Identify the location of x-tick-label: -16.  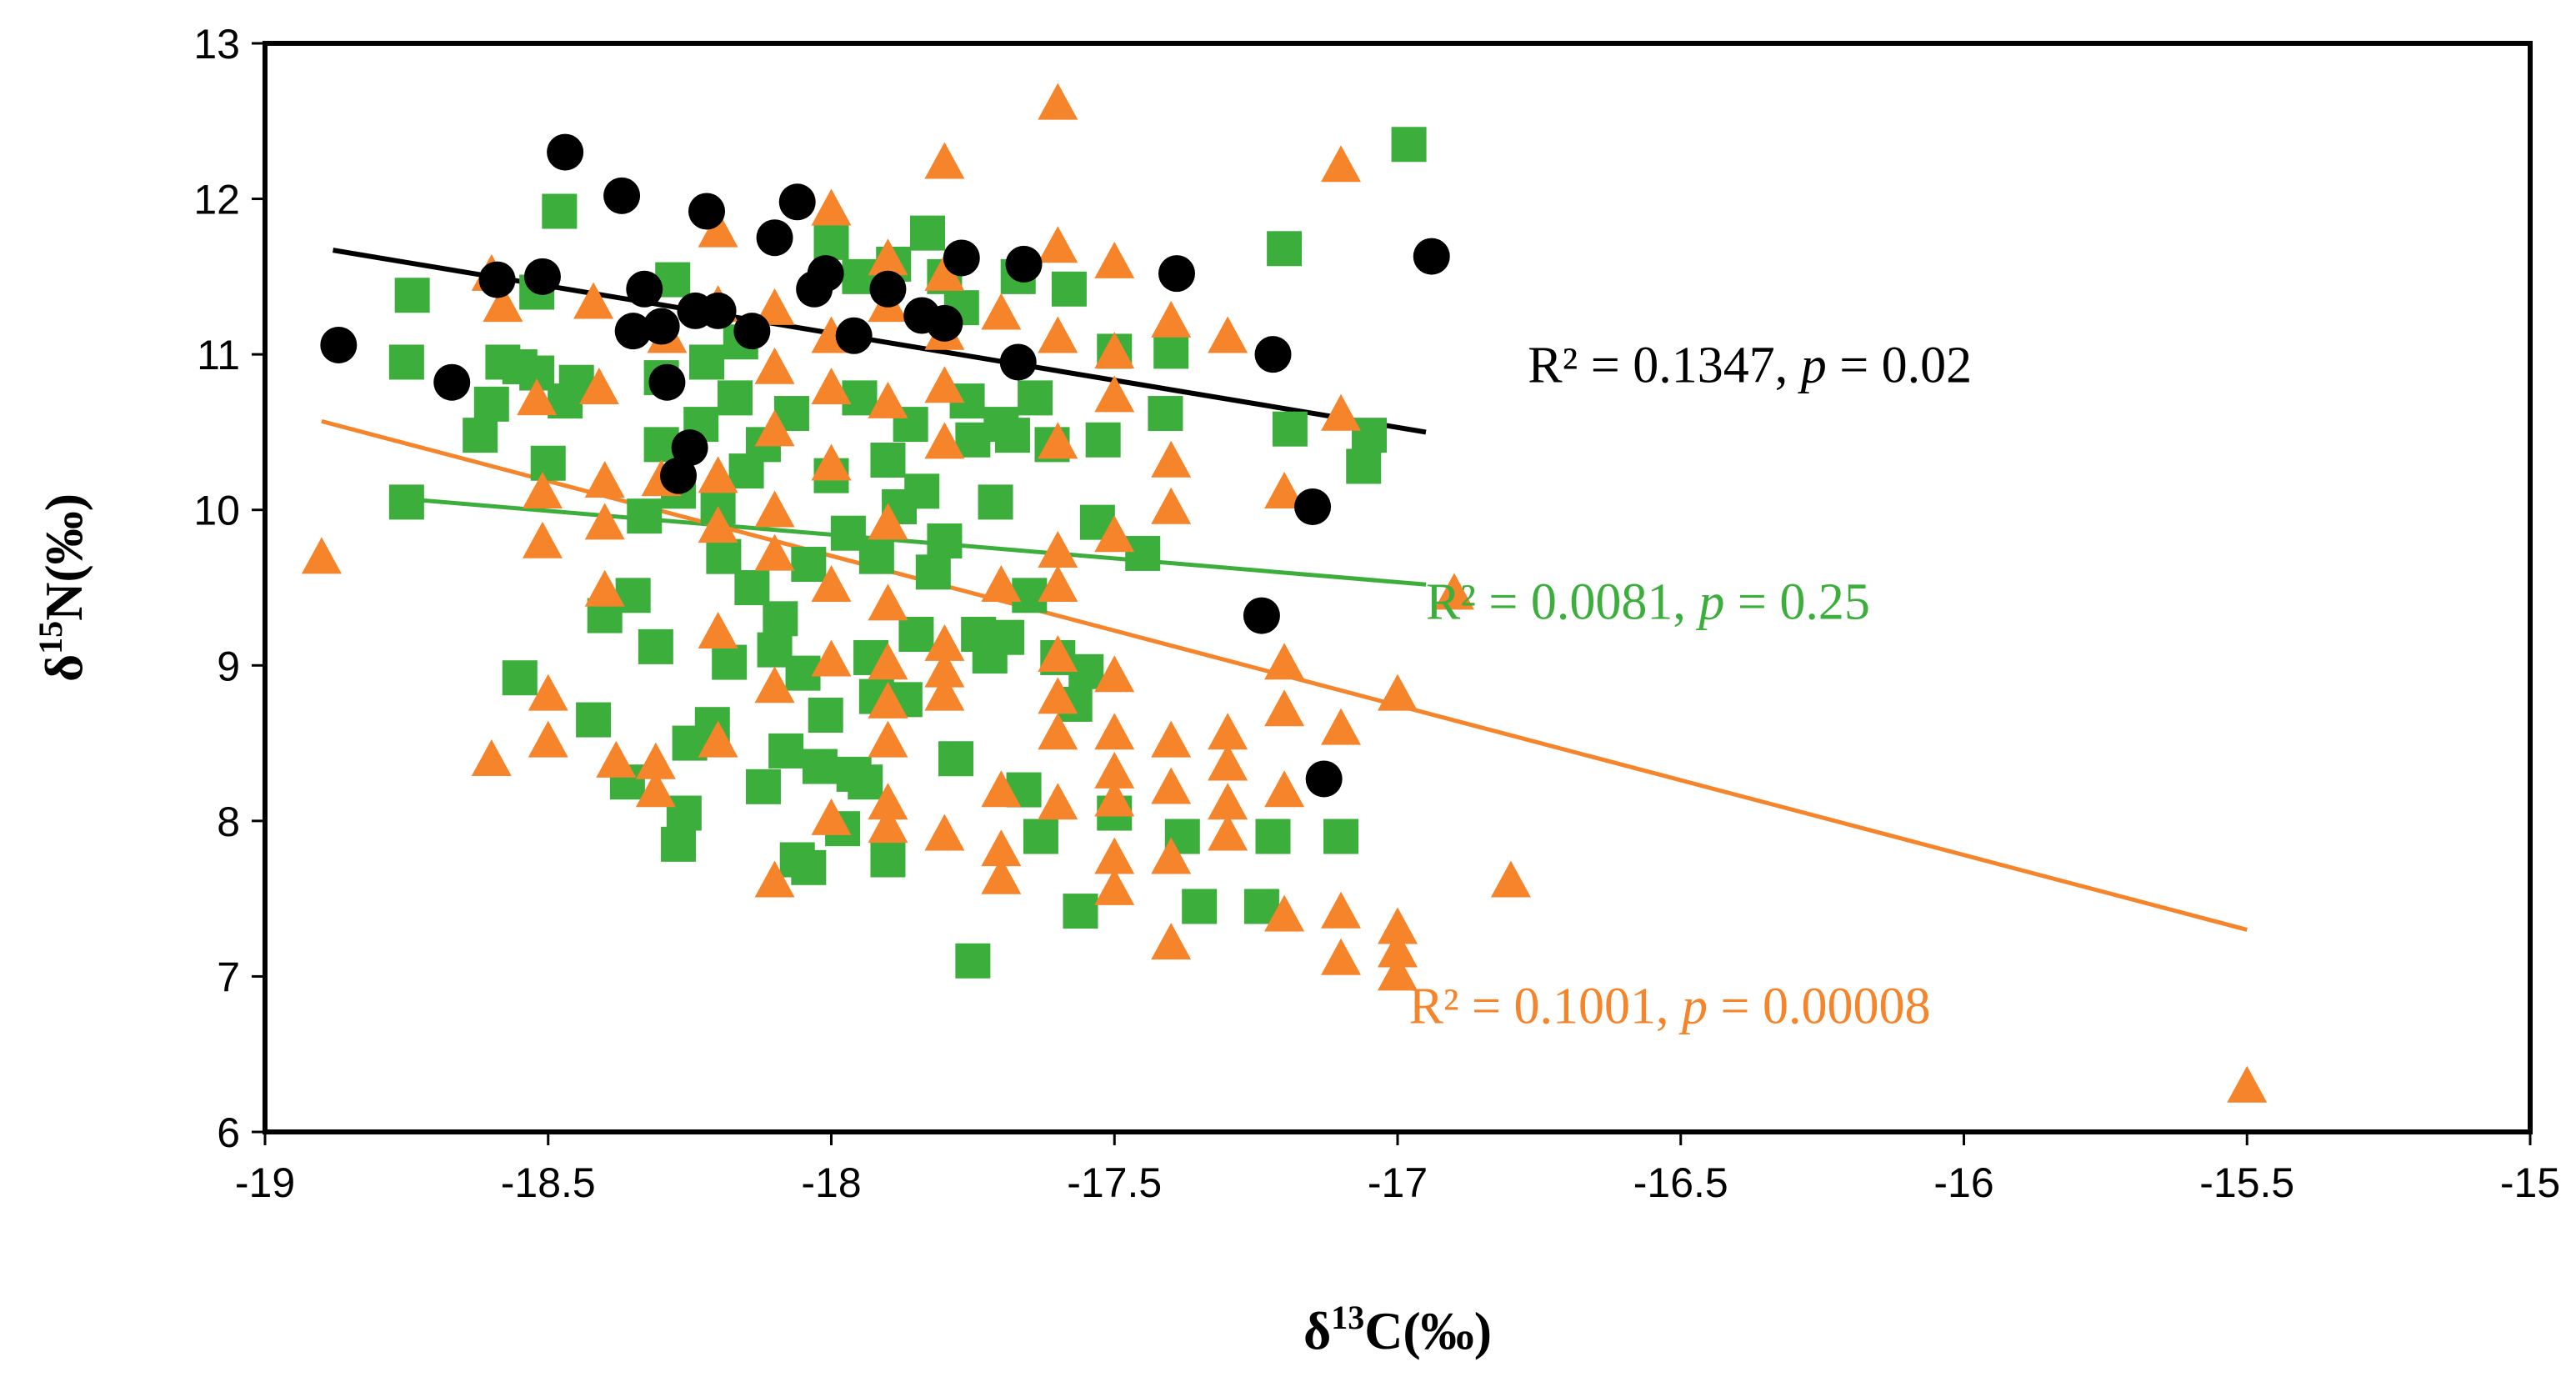
(1963, 1182).